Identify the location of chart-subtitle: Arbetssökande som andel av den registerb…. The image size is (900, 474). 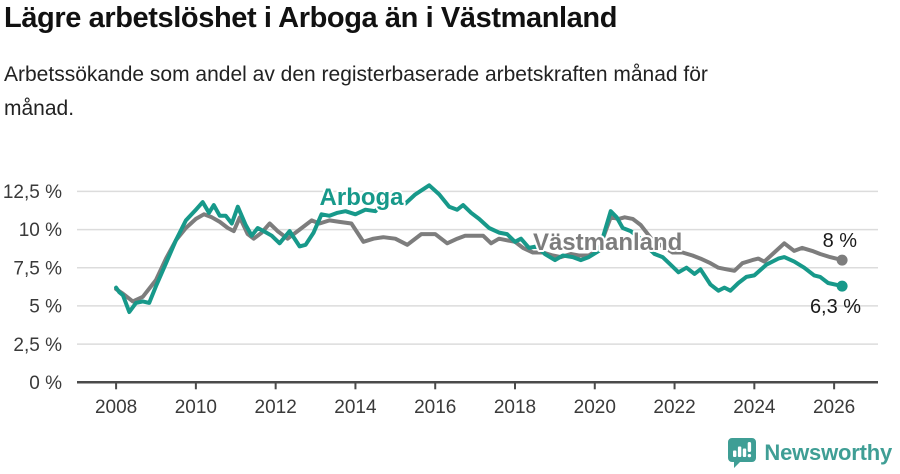
(356, 92).